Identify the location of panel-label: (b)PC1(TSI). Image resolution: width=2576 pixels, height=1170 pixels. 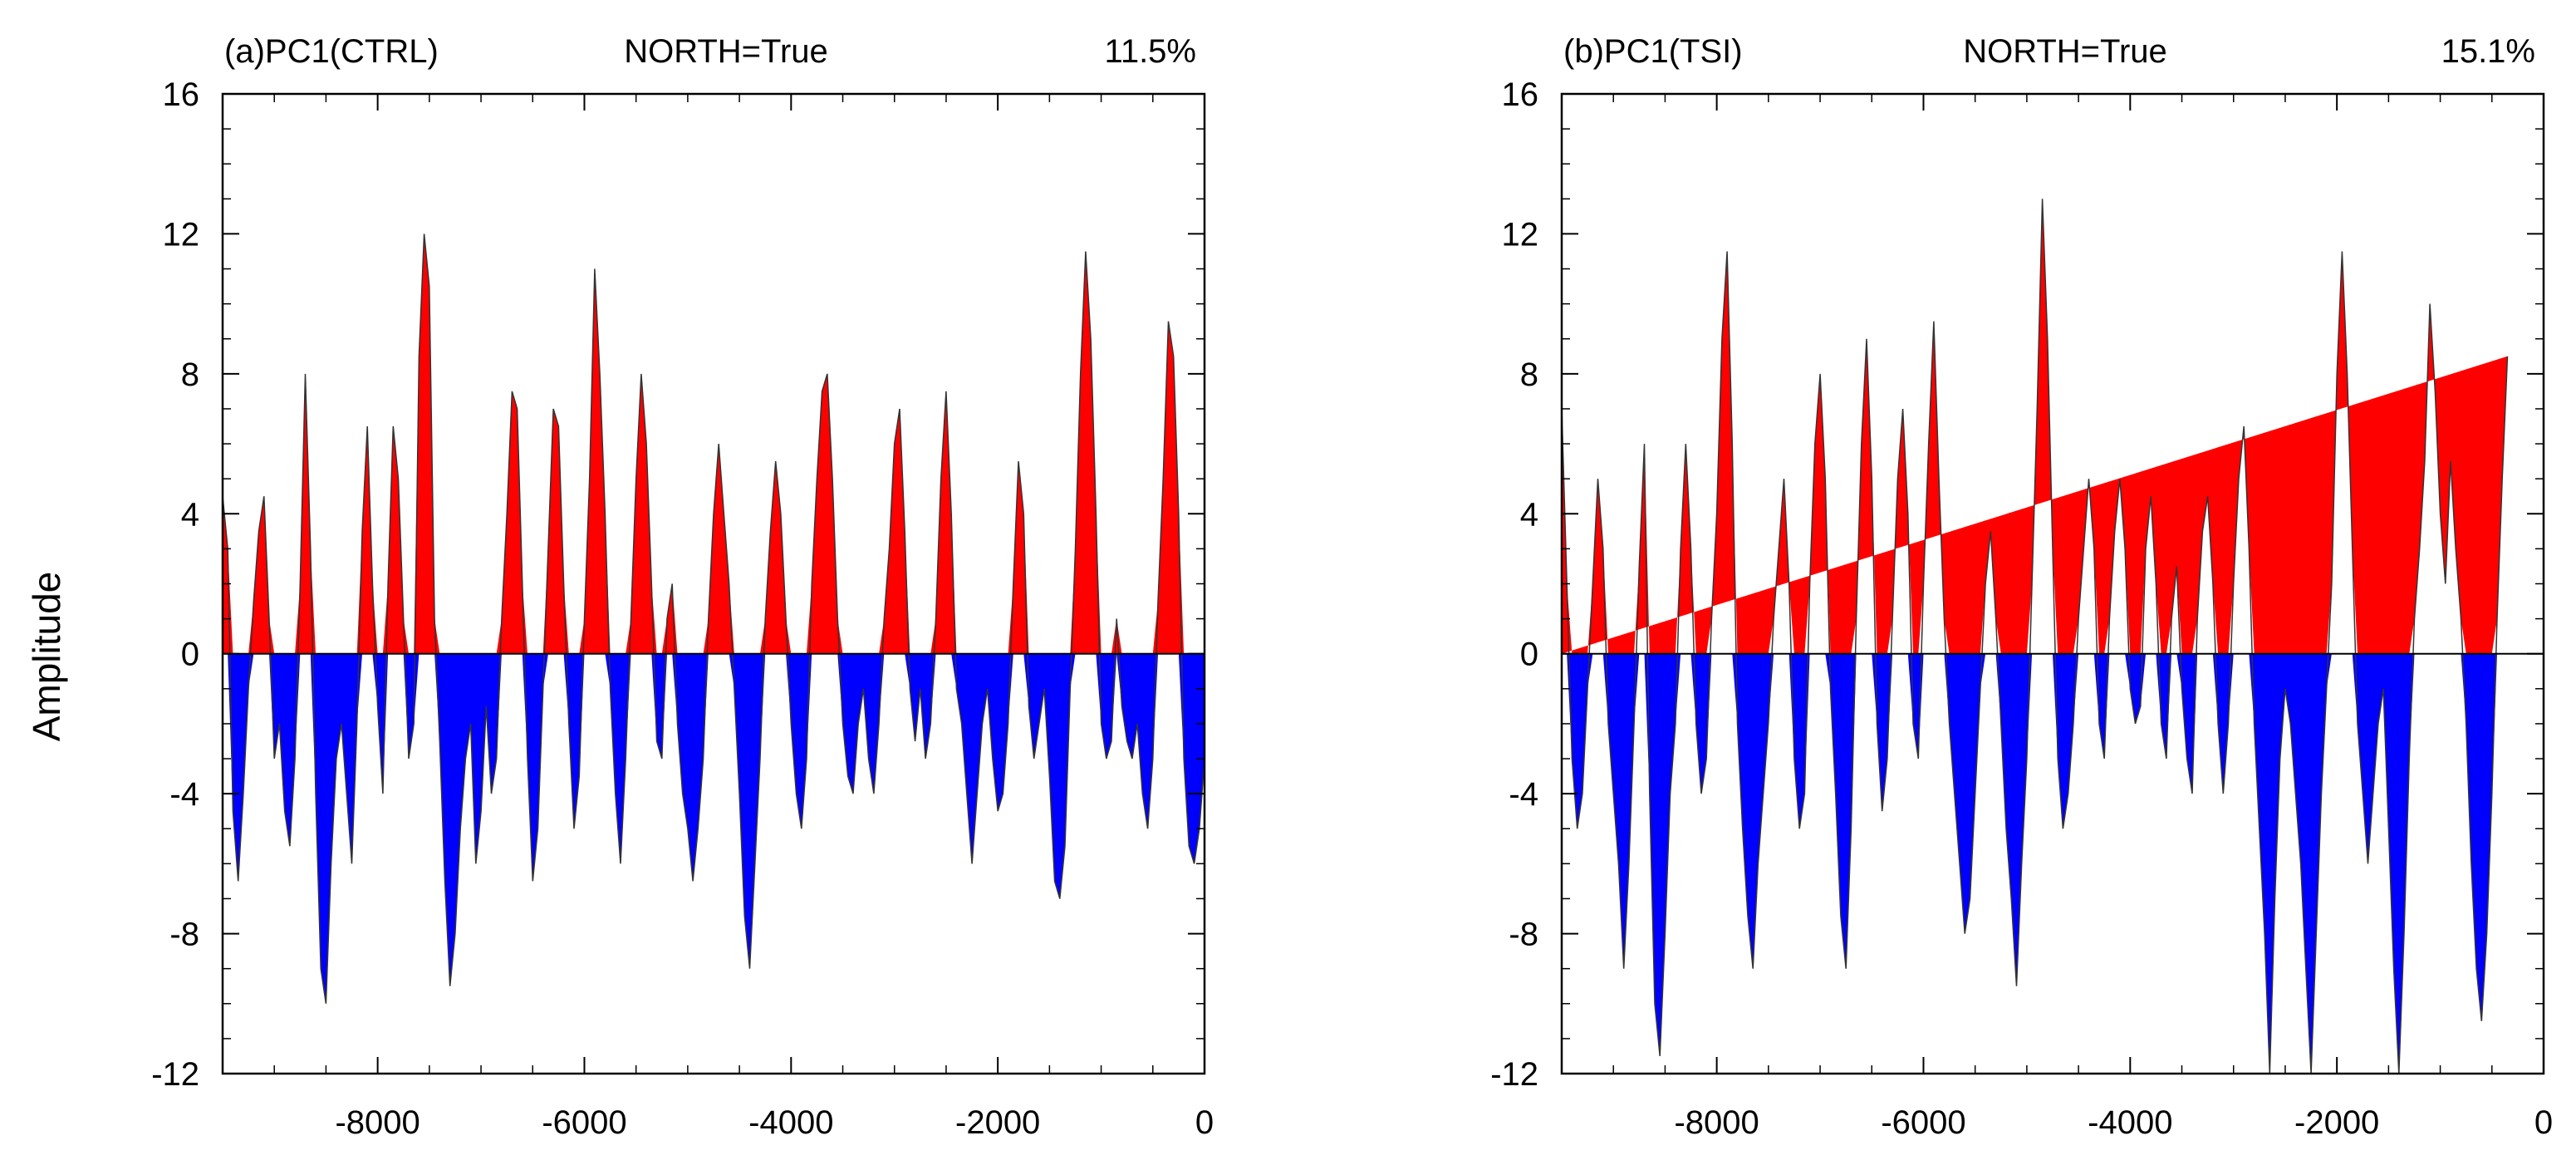
(1653, 51).